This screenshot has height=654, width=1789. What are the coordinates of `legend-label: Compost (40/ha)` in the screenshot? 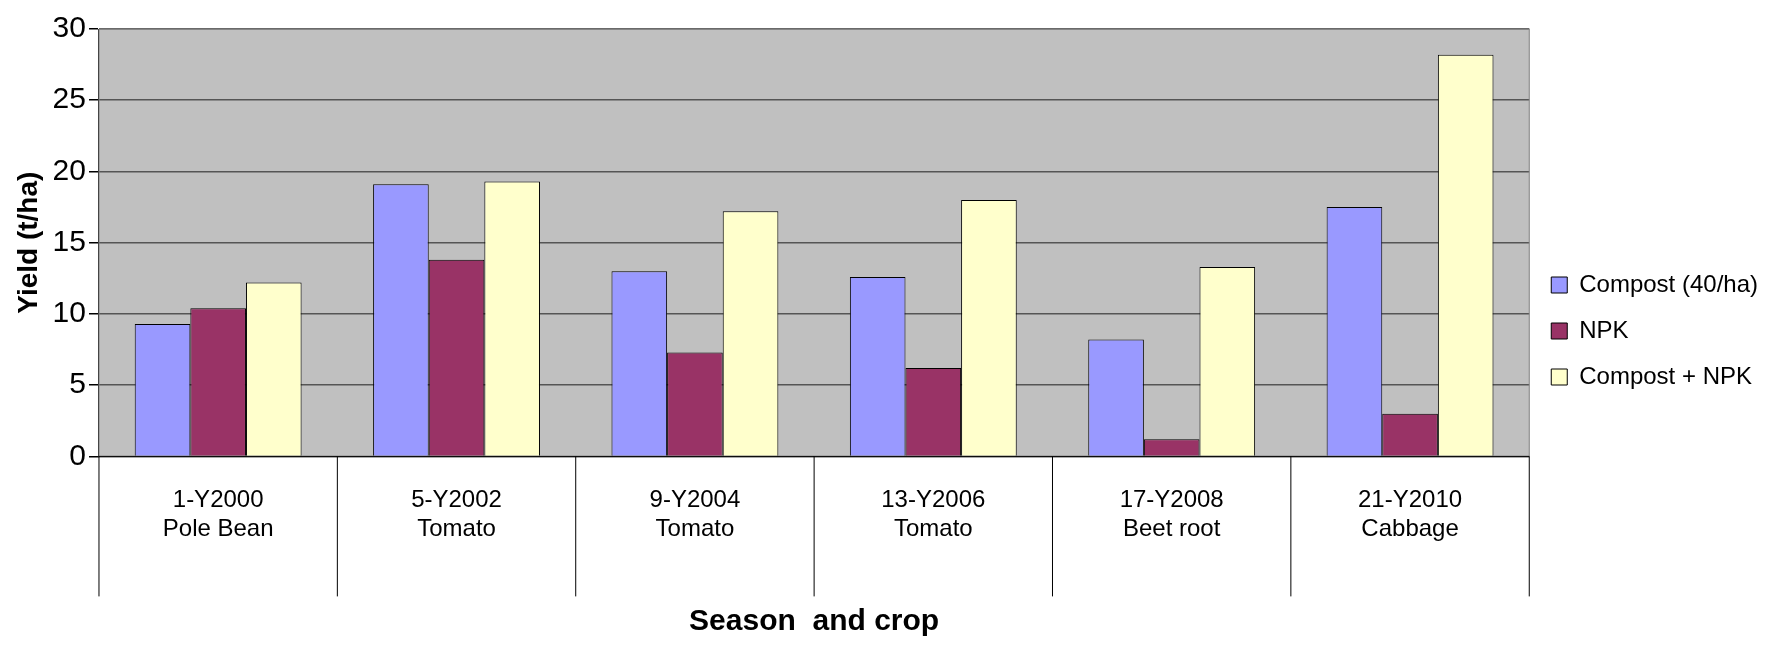 It's located at (1668, 283).